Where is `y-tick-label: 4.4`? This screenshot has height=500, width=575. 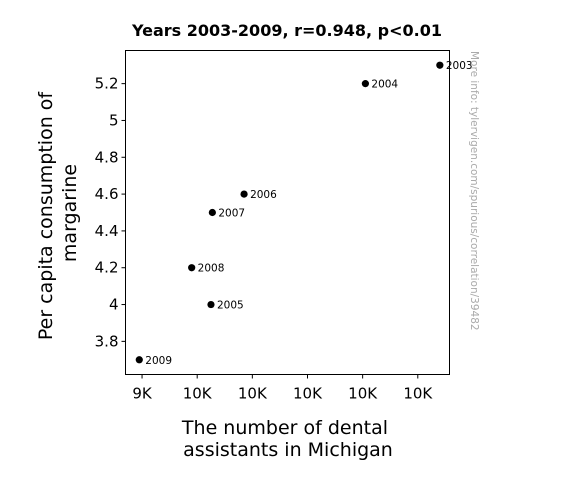 y-tick-label: 4.4 is located at coordinates (107, 231).